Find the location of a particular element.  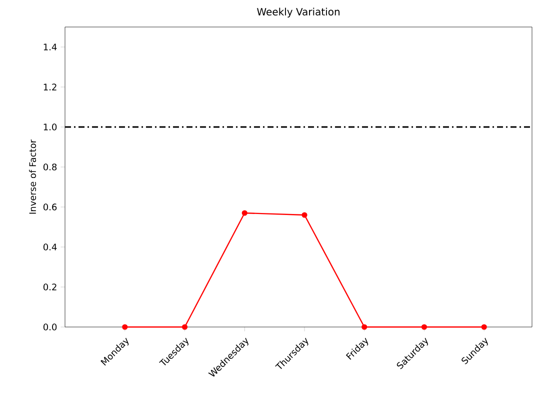

y-tick-label: 1.4 is located at coordinates (50, 47).